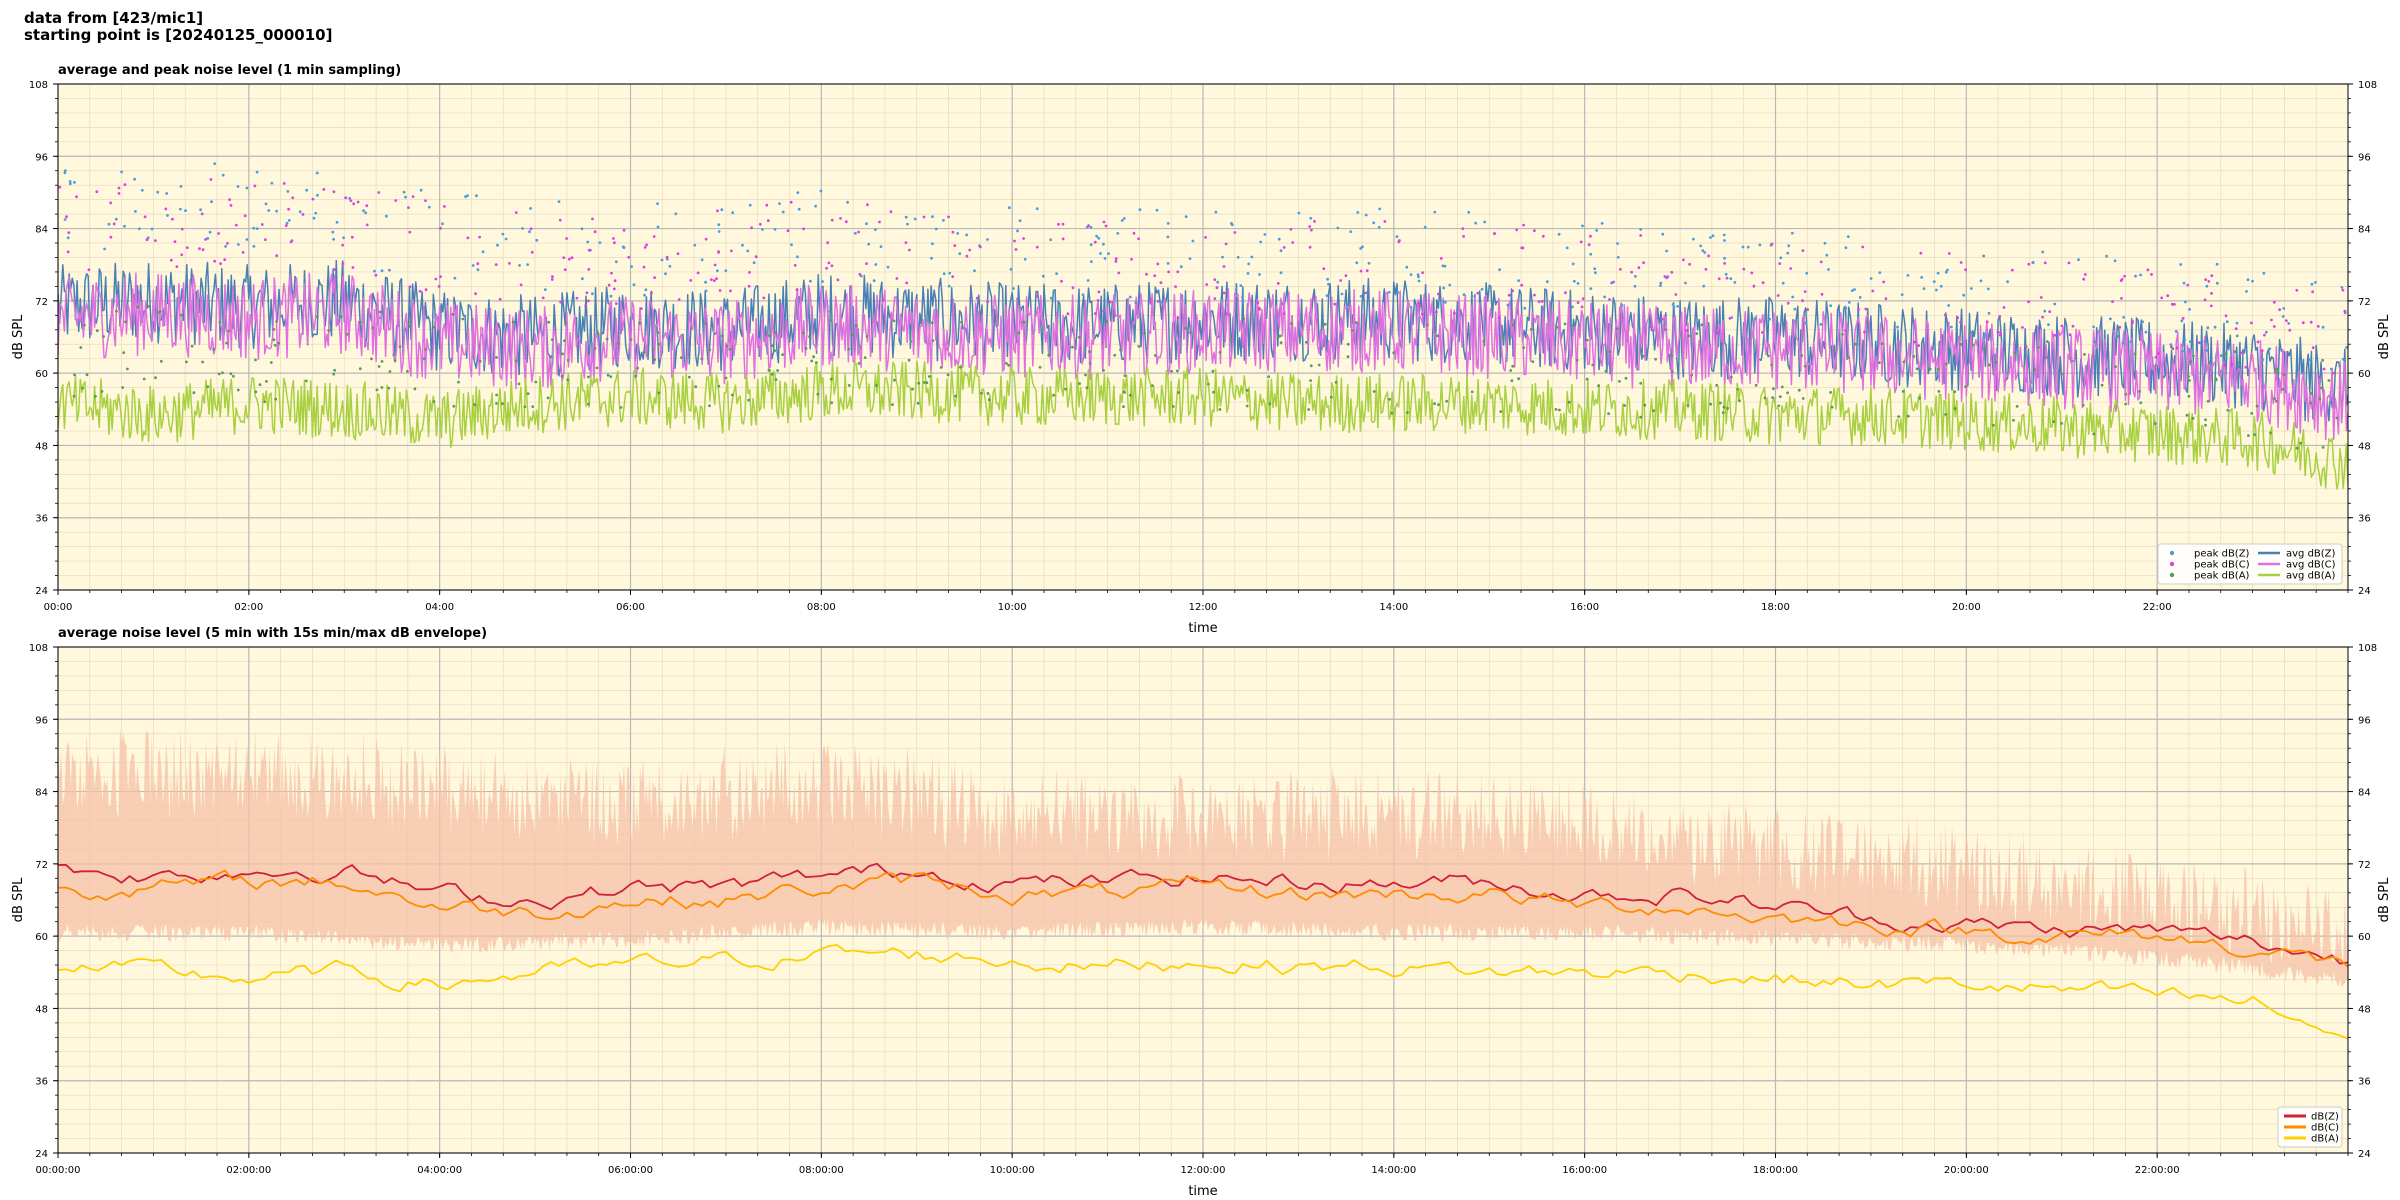  I want to click on y-tick-label-right: 48, so click(2364, 446).